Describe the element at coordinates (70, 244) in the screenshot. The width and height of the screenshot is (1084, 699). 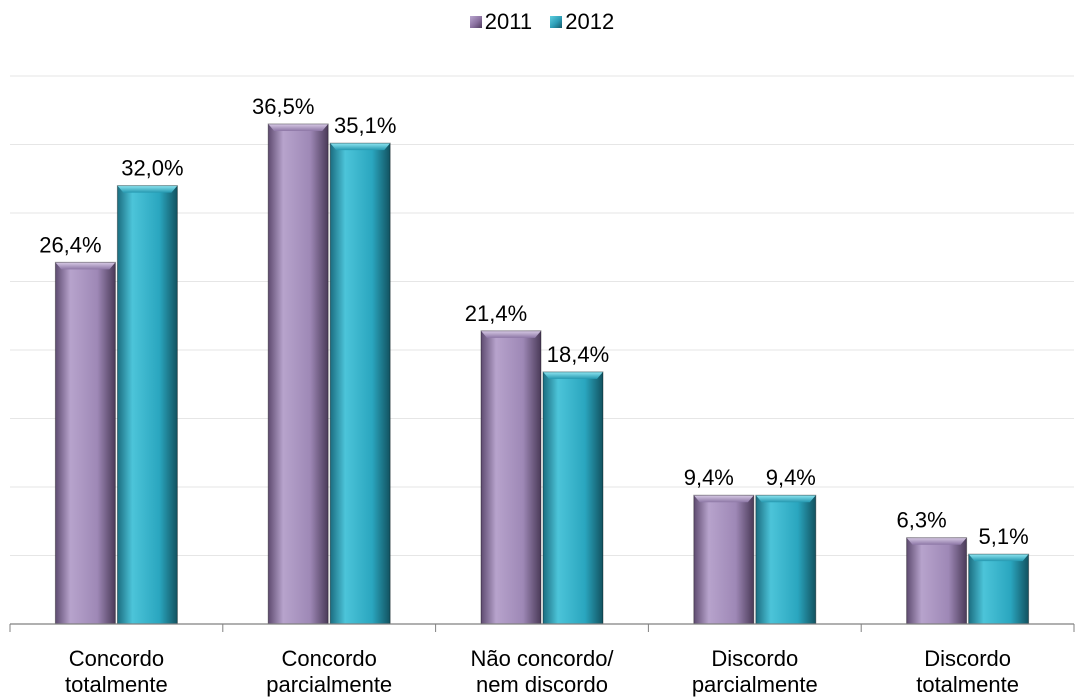
I see `data-label-2011-1: 26,4%` at that location.